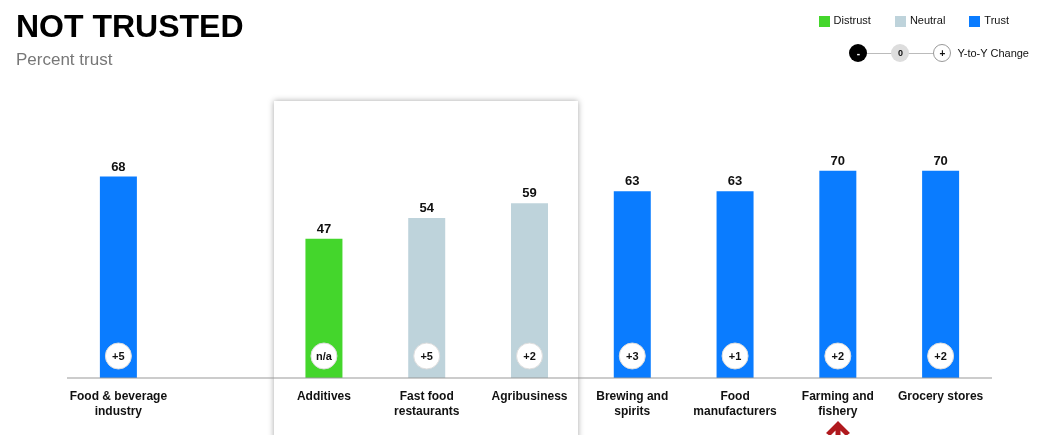 The image size is (1041, 443). Describe the element at coordinates (900, 53) in the screenshot. I see `scale-key: - 0 +` at that location.